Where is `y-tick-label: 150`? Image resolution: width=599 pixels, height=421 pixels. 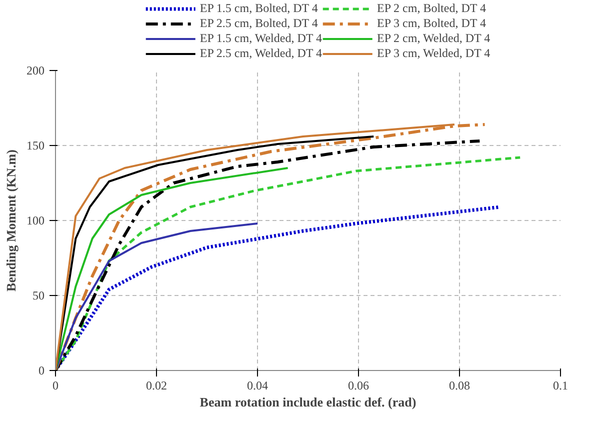 y-tick-label: 150 is located at coordinates (35, 145).